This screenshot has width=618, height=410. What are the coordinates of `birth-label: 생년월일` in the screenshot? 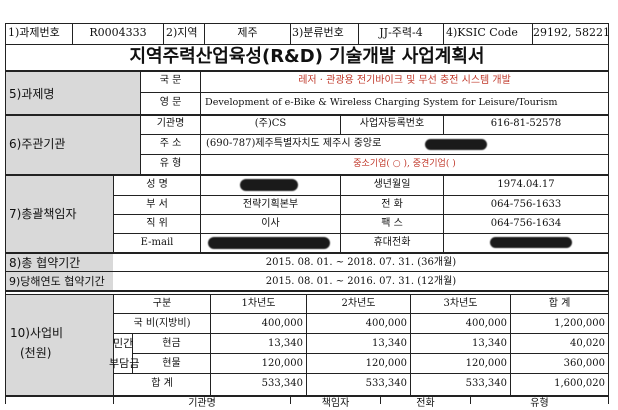 It's located at (392, 184).